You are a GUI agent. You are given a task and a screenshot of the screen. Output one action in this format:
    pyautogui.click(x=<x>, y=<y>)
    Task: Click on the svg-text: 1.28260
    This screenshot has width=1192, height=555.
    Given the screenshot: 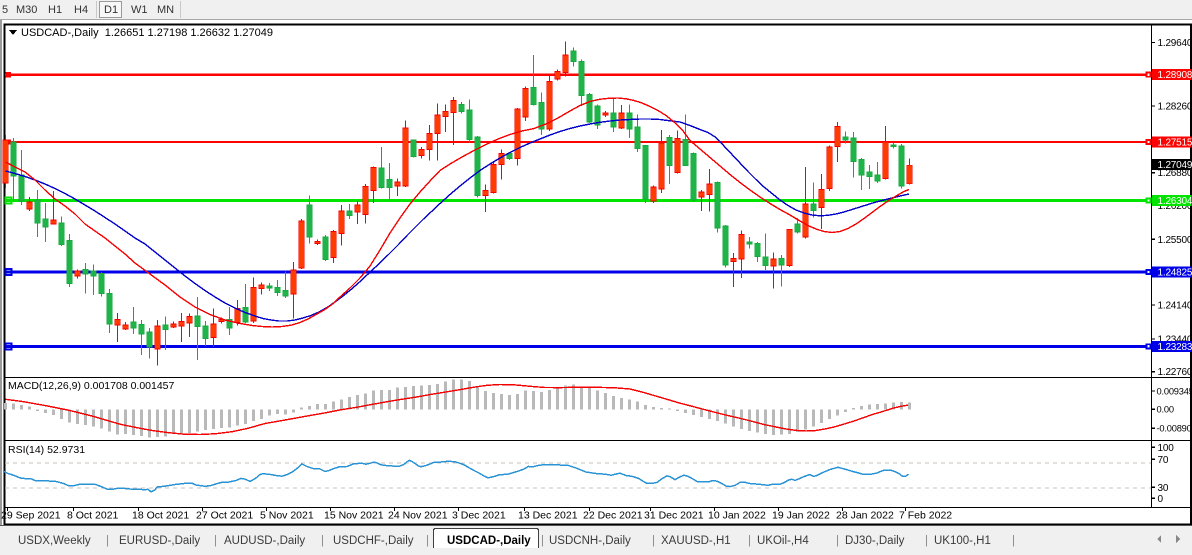 What is the action you would take?
    pyautogui.click(x=1175, y=107)
    